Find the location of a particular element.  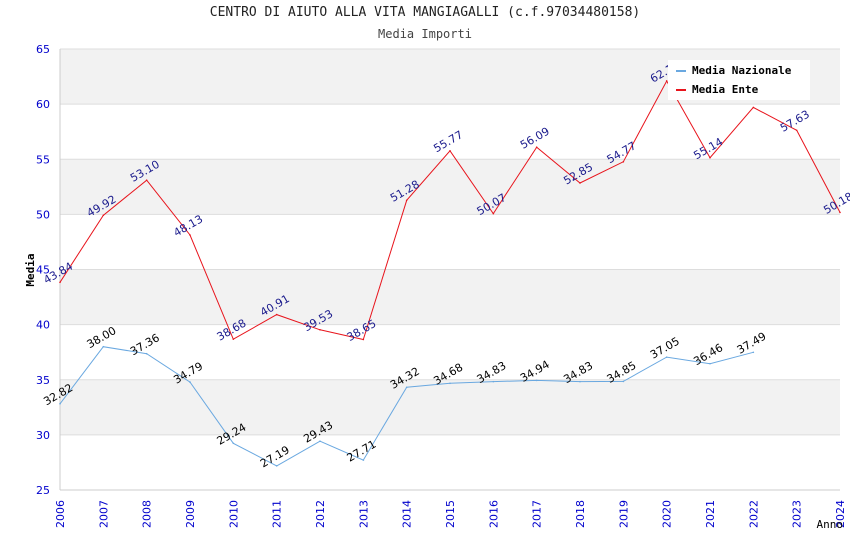

y-tick-label: 40 is located at coordinates (43, 325).